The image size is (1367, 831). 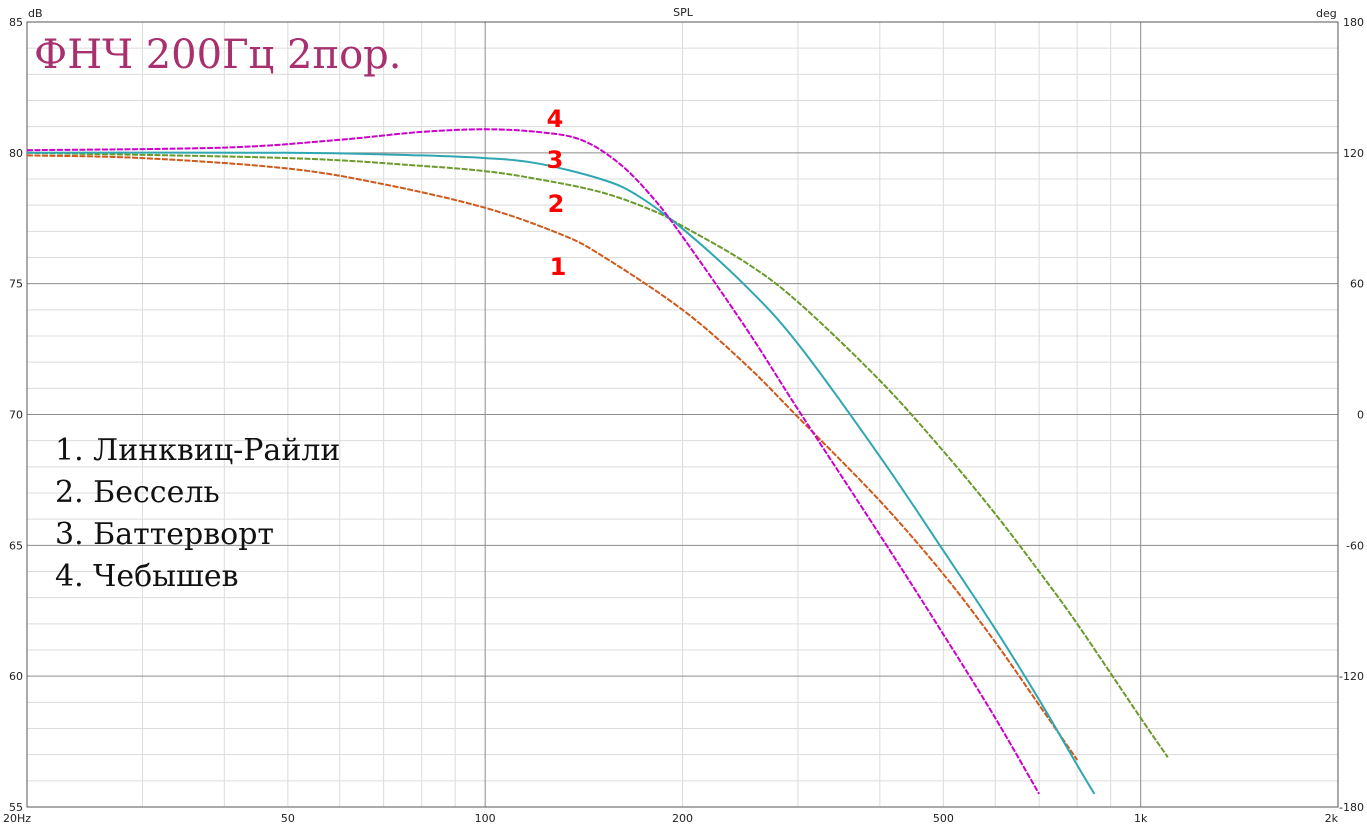 I want to click on x-tick-label: 500, so click(x=943, y=818).